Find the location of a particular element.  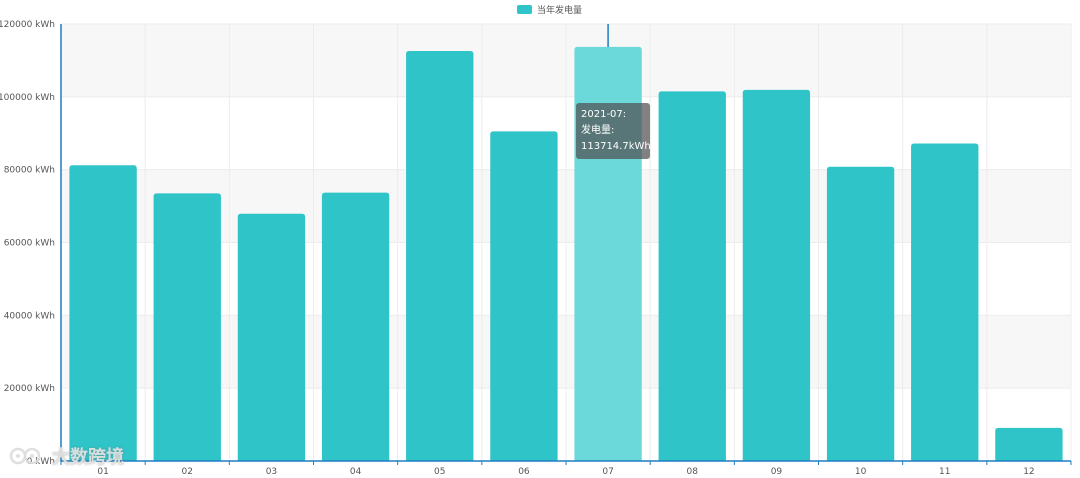

y-tick-label: 20000 kWh is located at coordinates (29, 389).